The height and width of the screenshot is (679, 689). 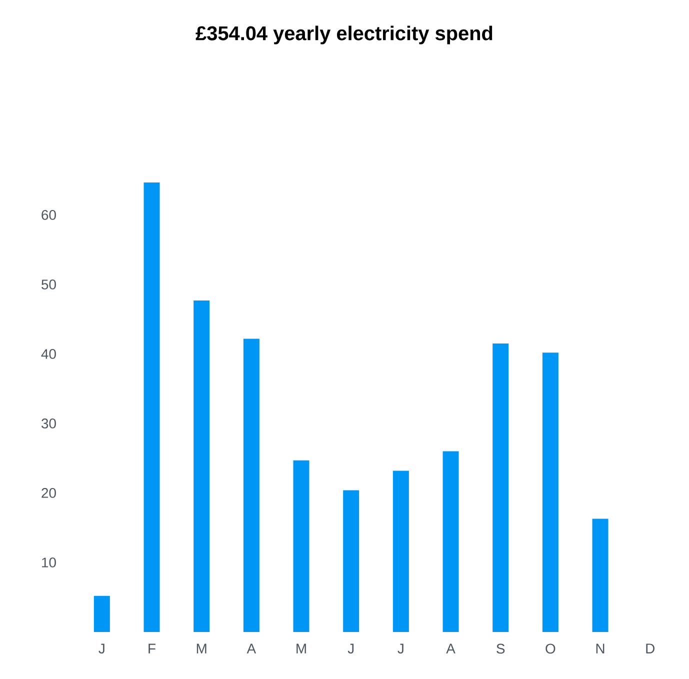 What do you see at coordinates (48, 354) in the screenshot?
I see `y-tick-label: 40` at bounding box center [48, 354].